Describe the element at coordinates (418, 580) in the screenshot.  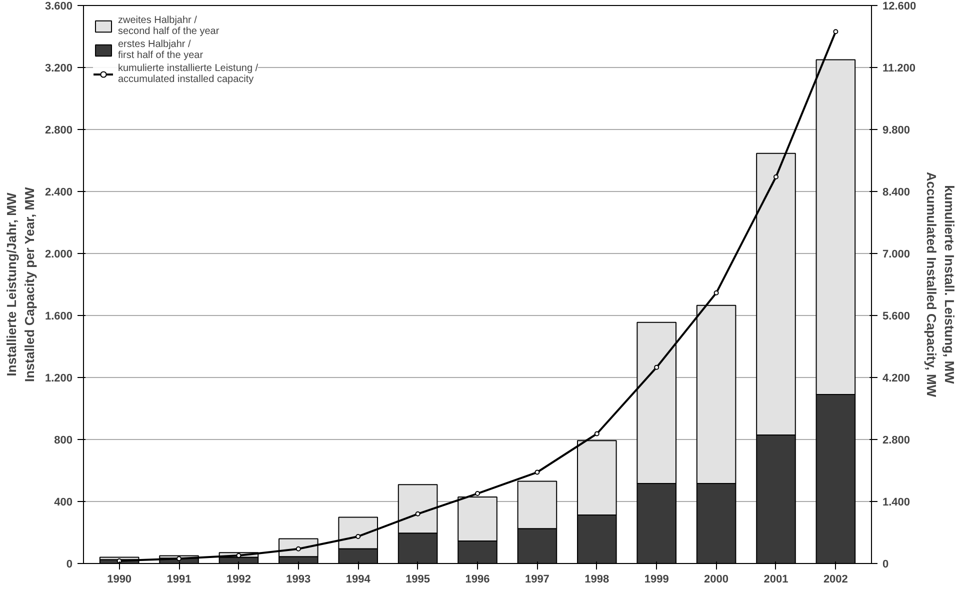
I see `x-tick-label: 1995` at that location.